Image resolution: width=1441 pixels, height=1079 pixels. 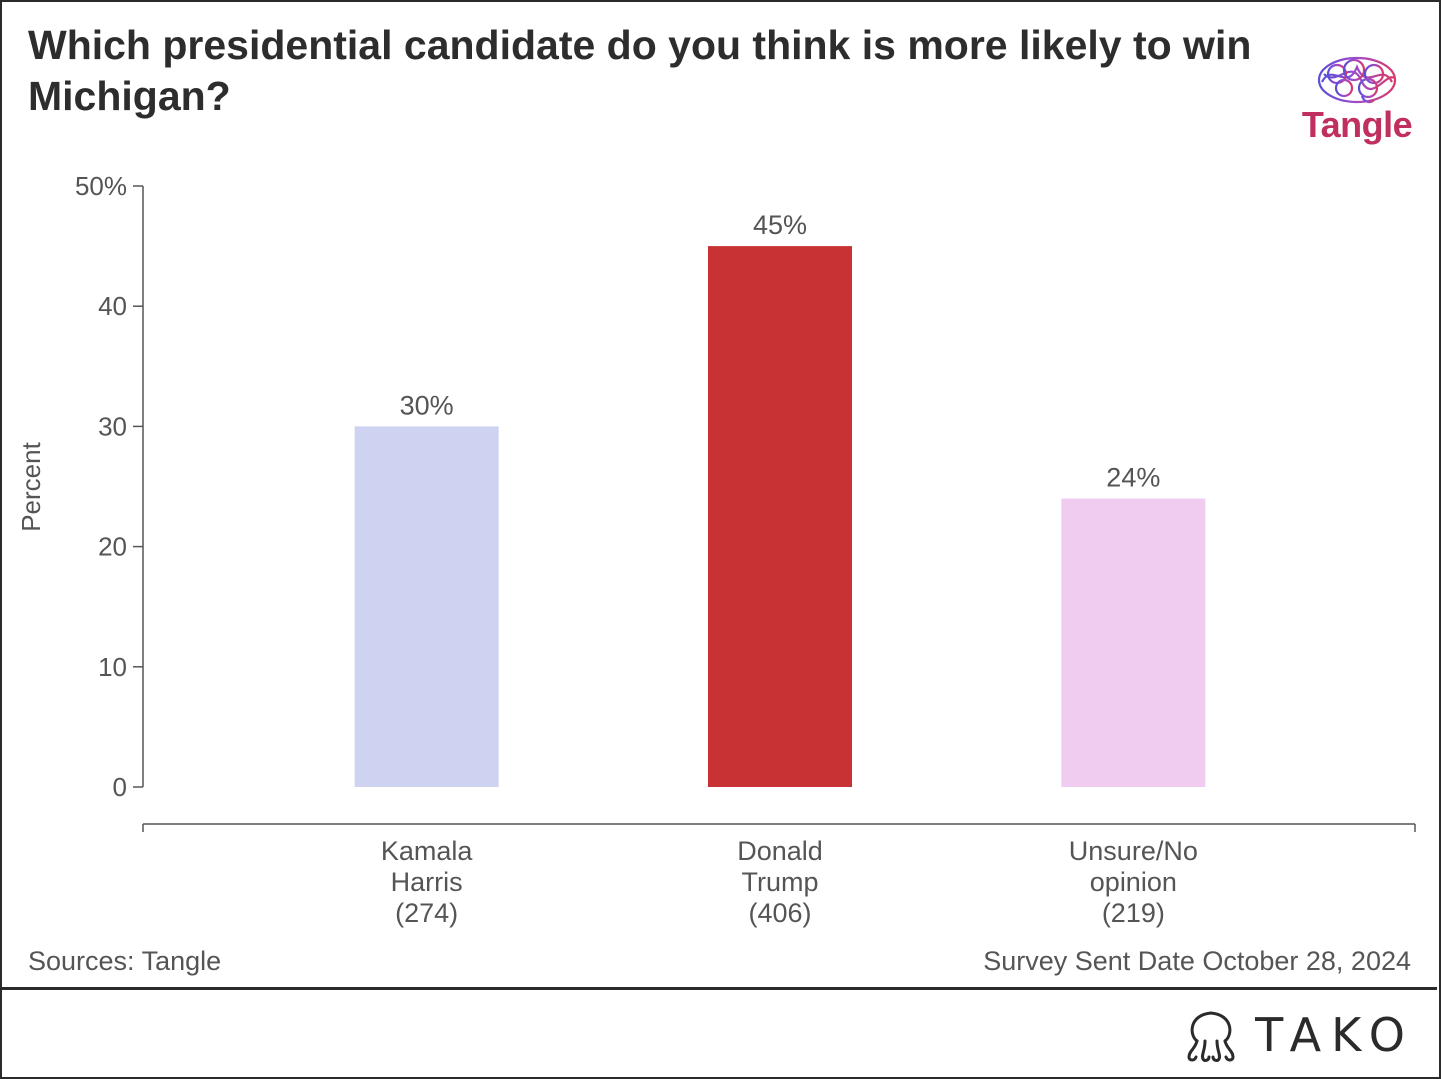 What do you see at coordinates (112, 667) in the screenshot?
I see `y-tick-label: 10` at bounding box center [112, 667].